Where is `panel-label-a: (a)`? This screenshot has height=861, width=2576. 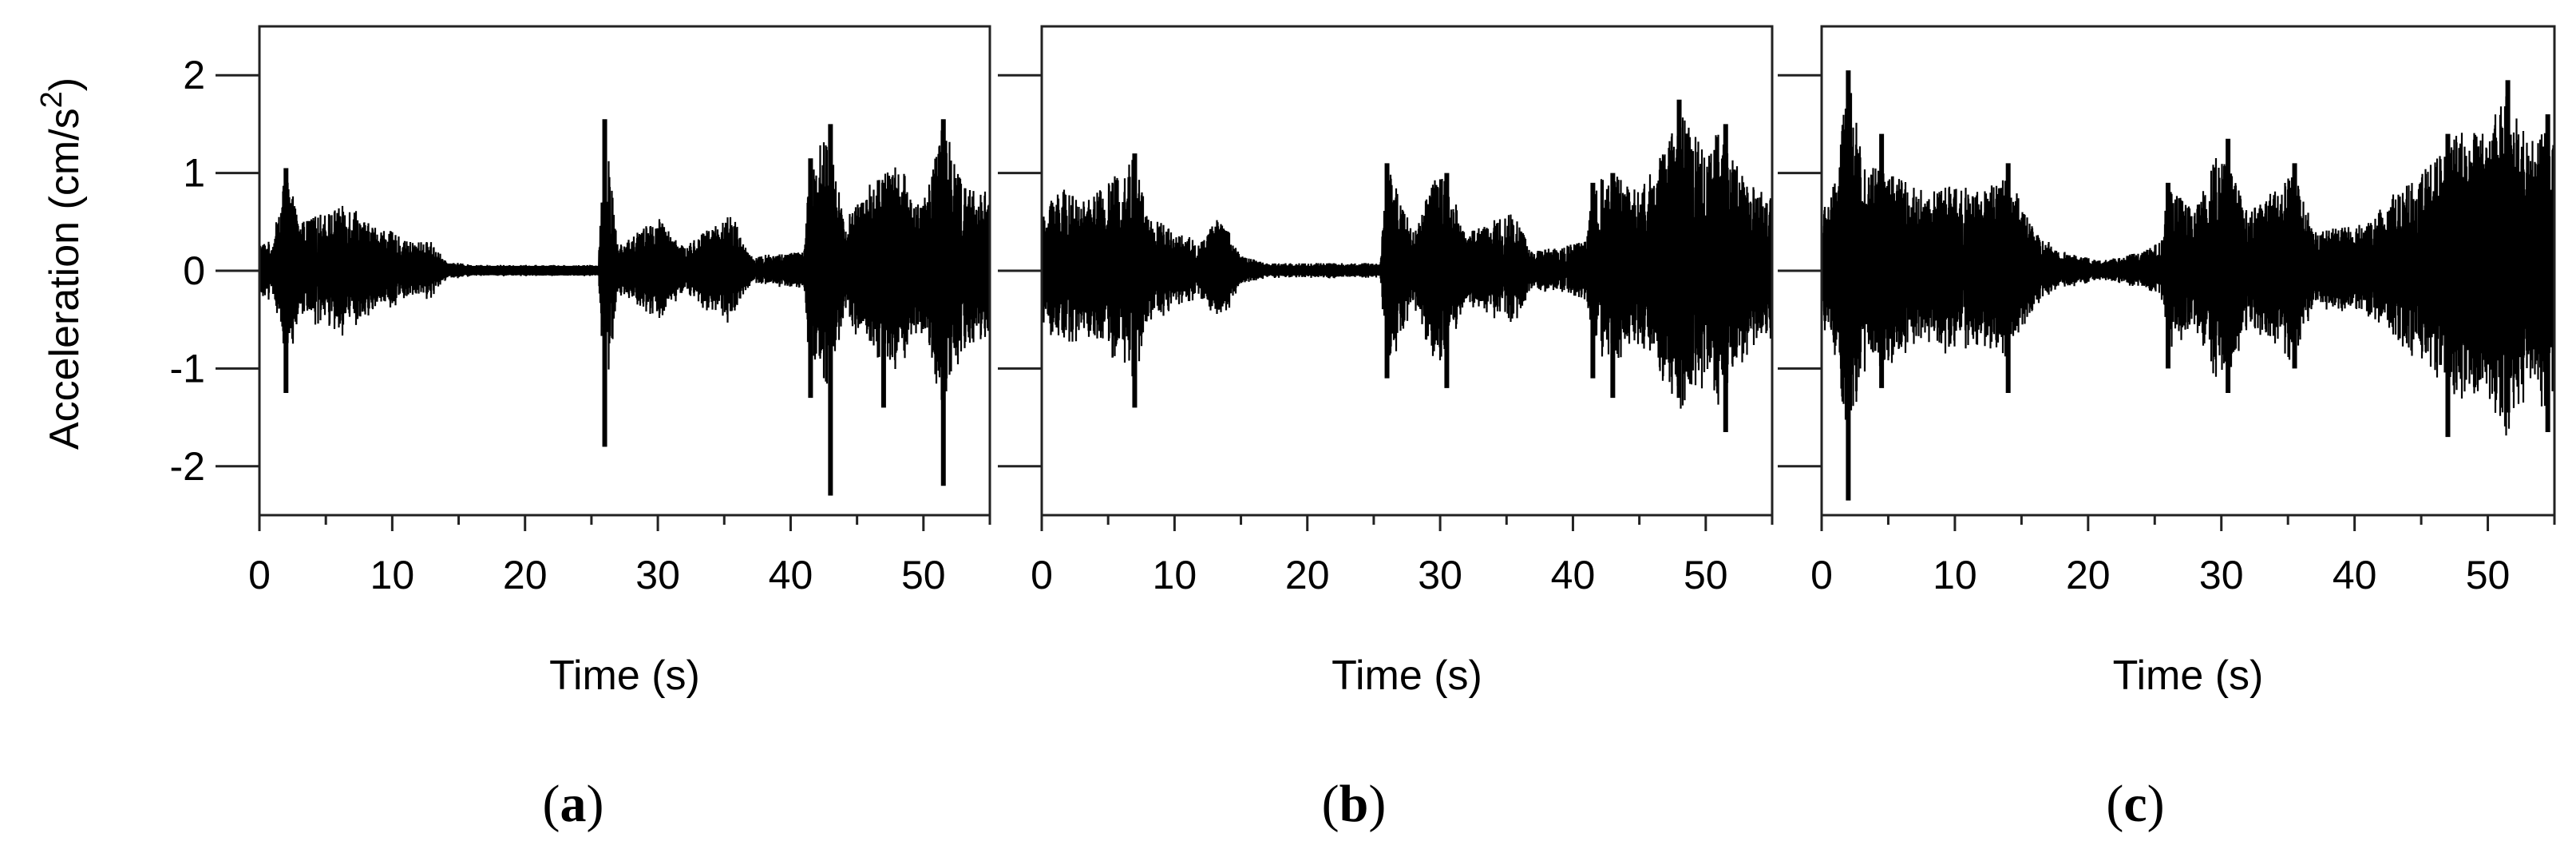
panel-label-a: (a) is located at coordinates (573, 804).